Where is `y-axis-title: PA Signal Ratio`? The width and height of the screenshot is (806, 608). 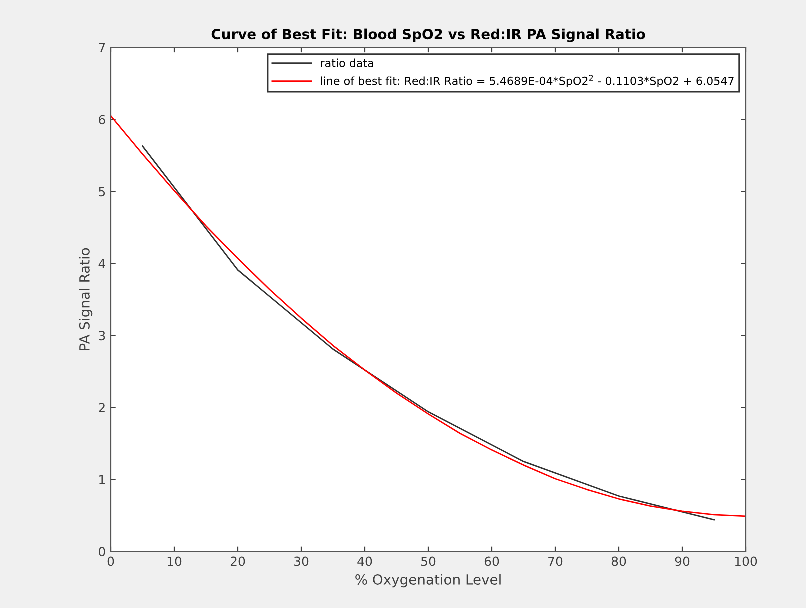
y-axis-title: PA Signal Ratio is located at coordinates (86, 299).